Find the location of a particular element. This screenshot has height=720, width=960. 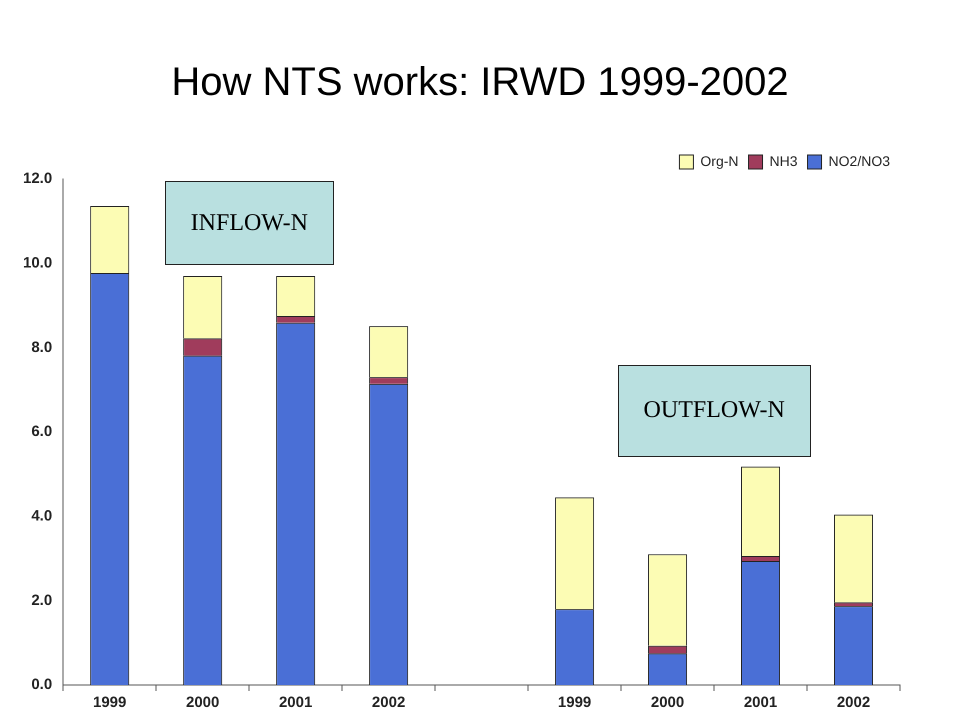

y-tick-label: 10.0 is located at coordinates (37, 263).